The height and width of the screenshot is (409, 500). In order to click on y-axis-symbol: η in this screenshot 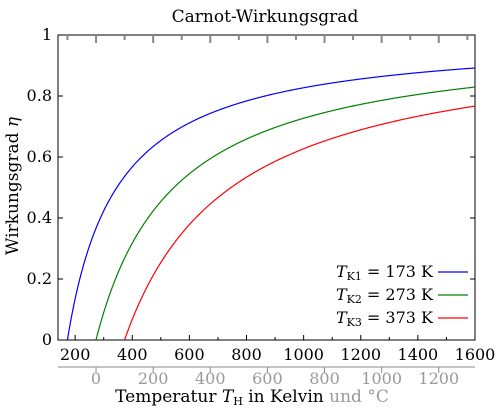, I will do `click(13, 121)`.